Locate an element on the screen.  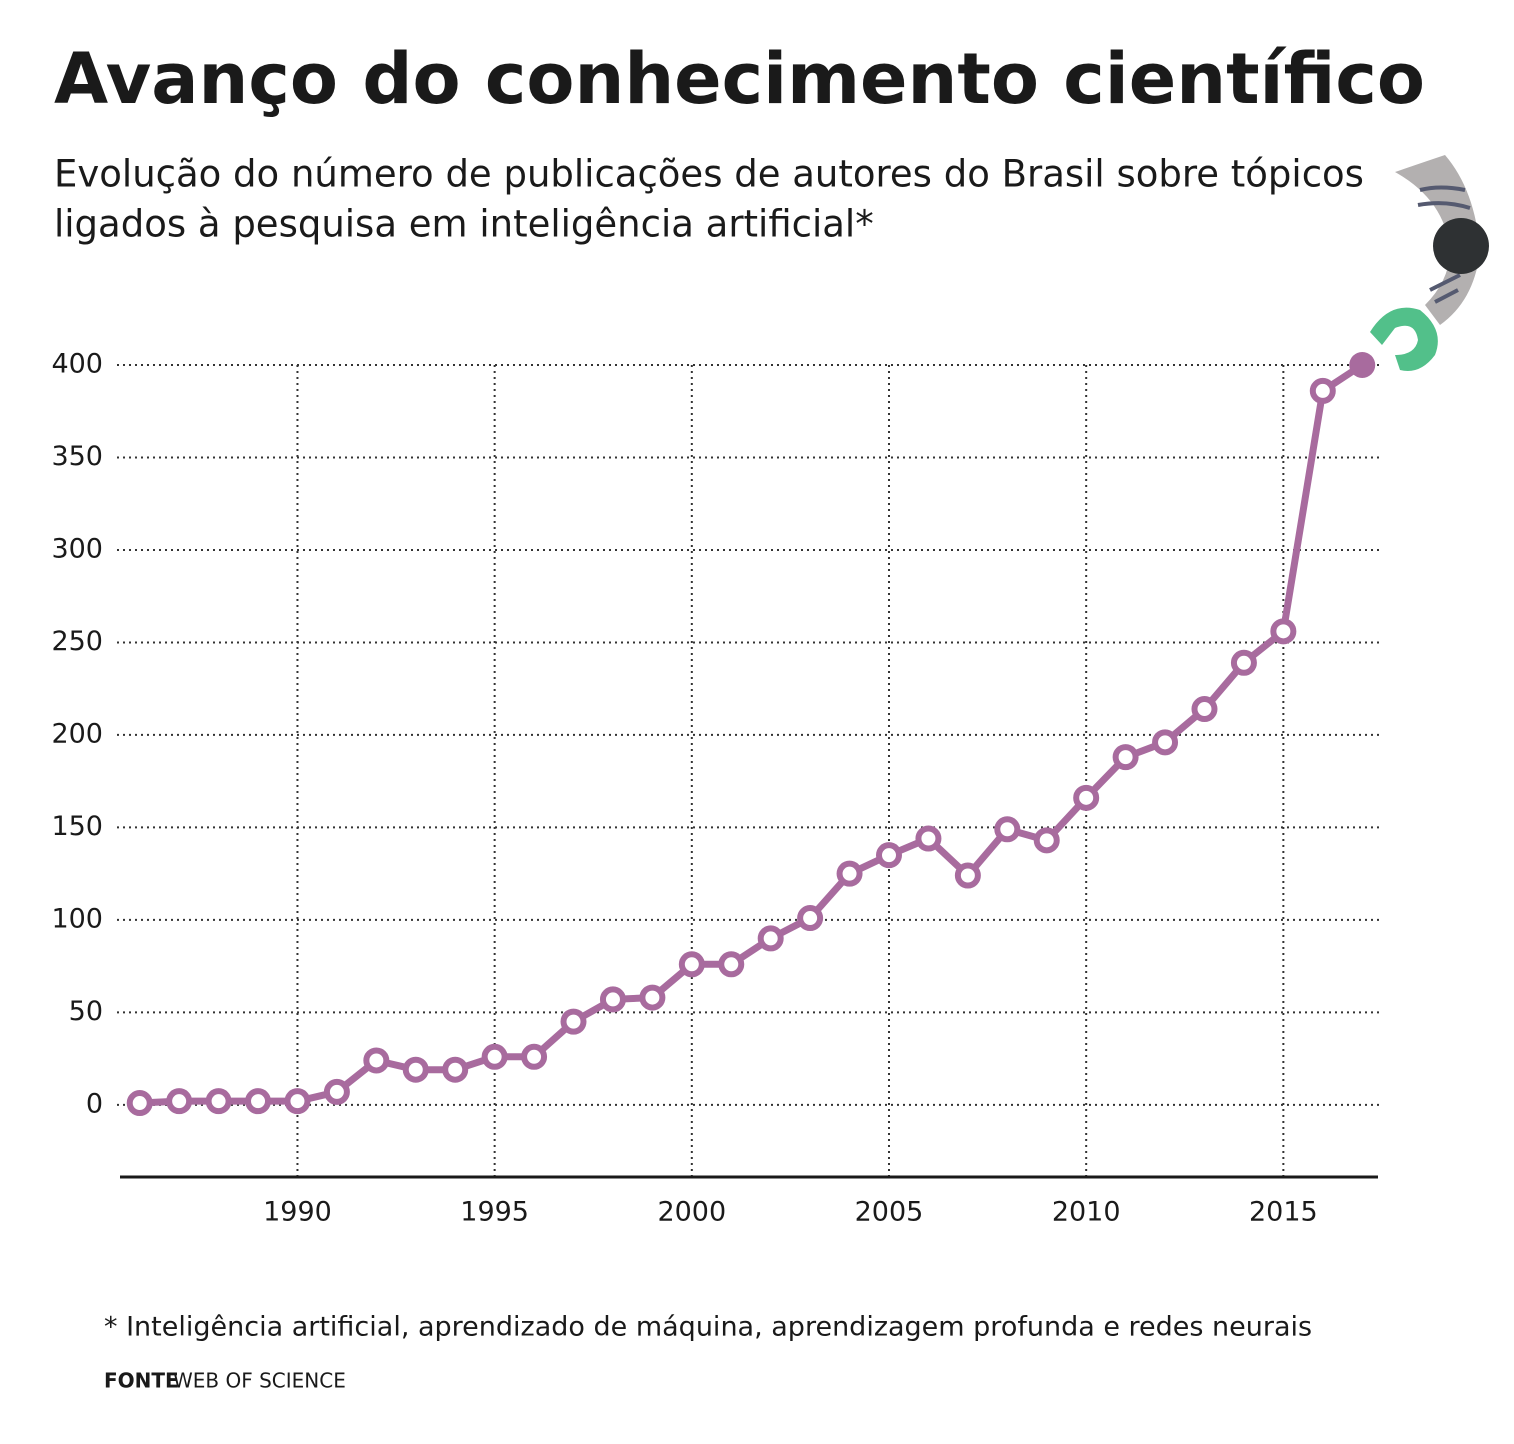
y-tick-label: 0 is located at coordinates (94, 1103).